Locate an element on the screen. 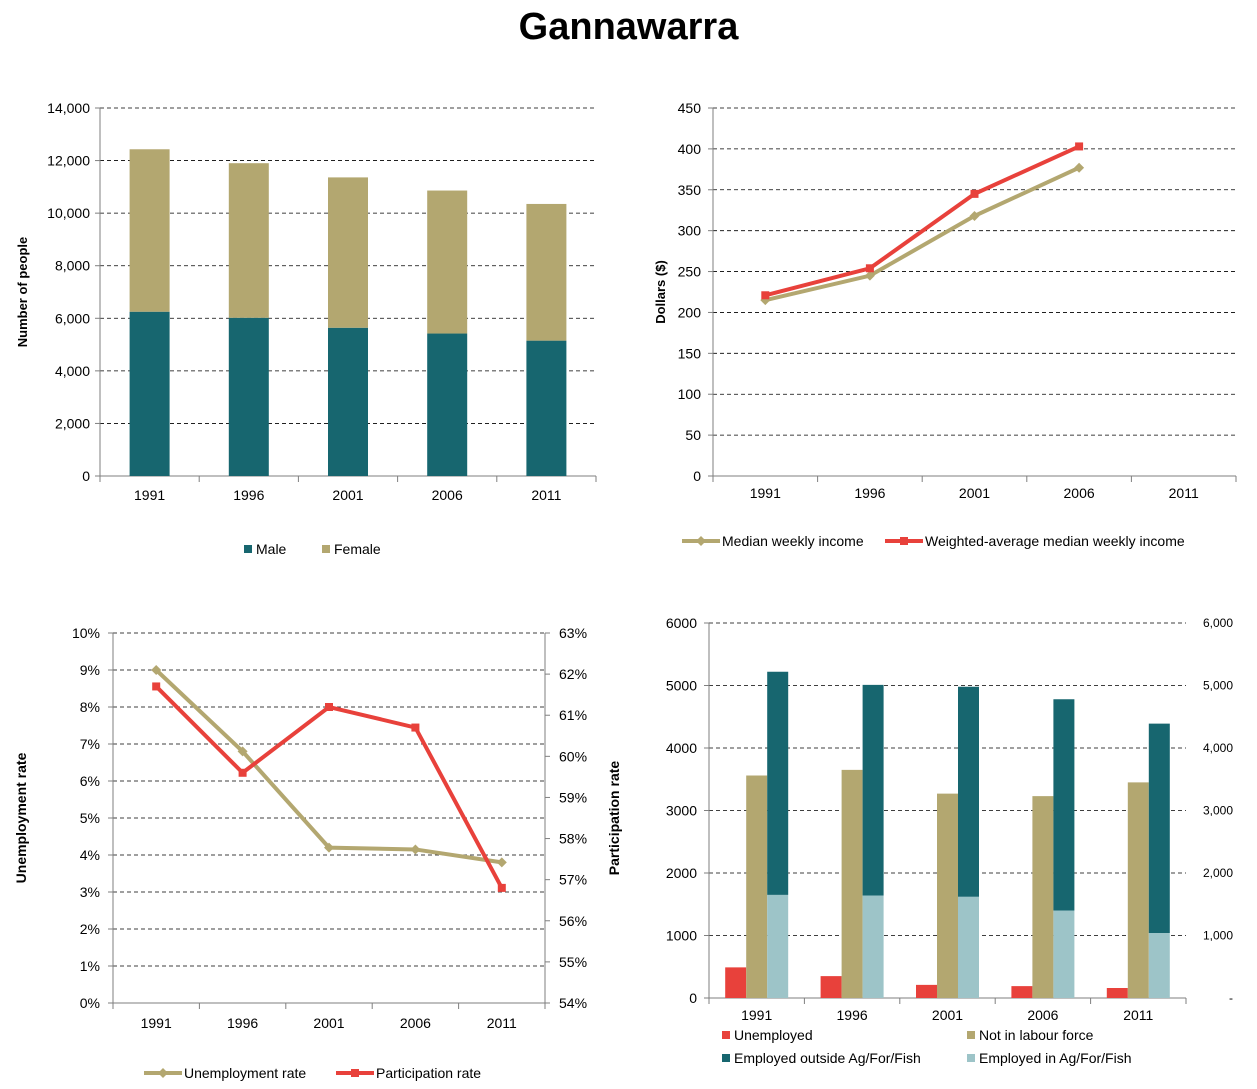  bar-not-in-labour-force-1991 is located at coordinates (757, 886).